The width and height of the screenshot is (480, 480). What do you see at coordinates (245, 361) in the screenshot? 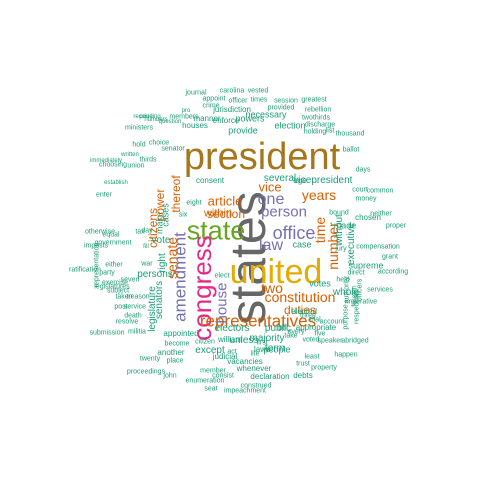
I see `word-vacancies: vacancies` at bounding box center [245, 361].